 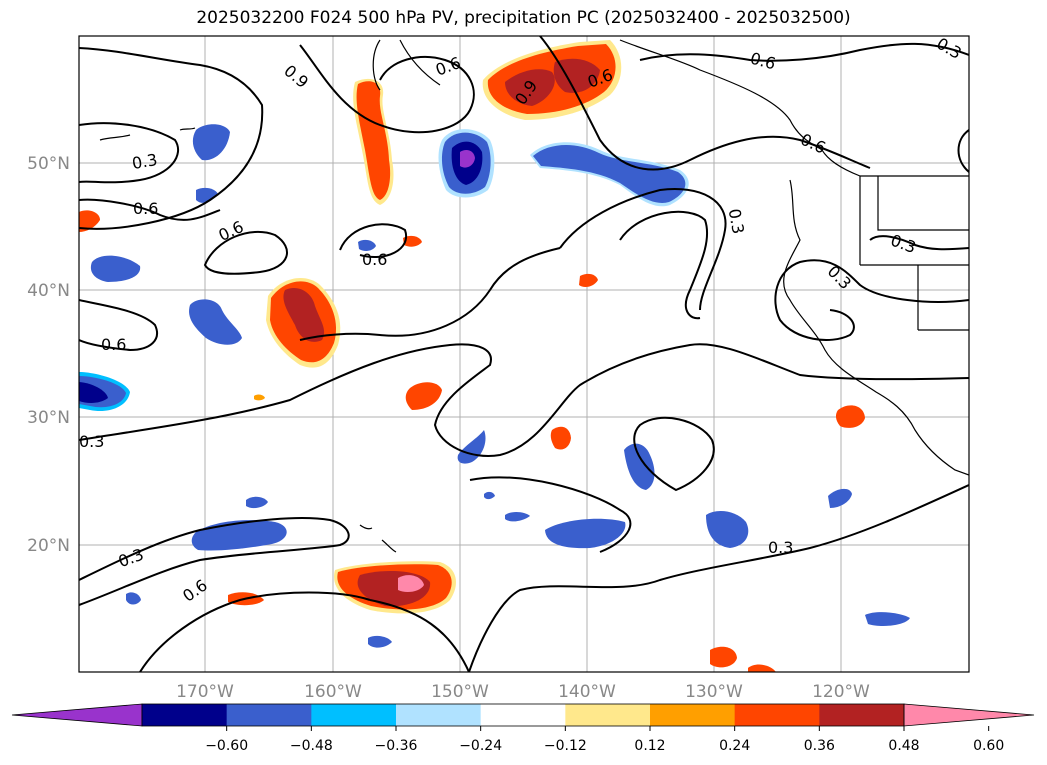 What do you see at coordinates (734, 746) in the screenshot?
I see `colorbar-tick-label: 0.24` at bounding box center [734, 746].